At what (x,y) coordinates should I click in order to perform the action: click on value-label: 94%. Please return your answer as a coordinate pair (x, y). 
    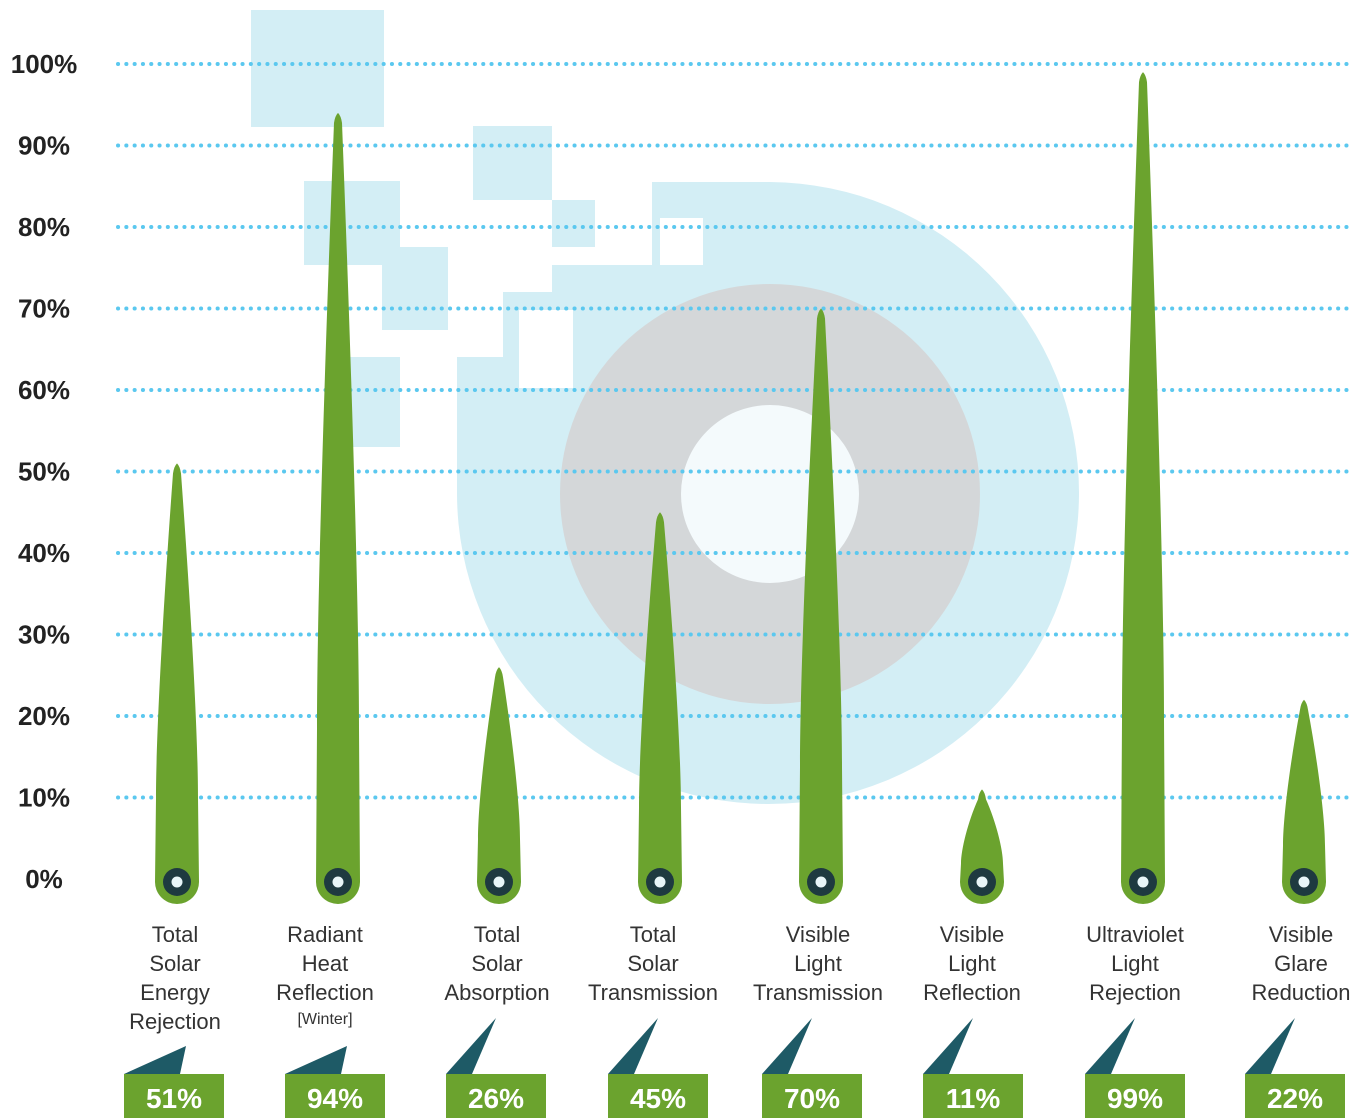
    Looking at the image, I should click on (335, 1098).